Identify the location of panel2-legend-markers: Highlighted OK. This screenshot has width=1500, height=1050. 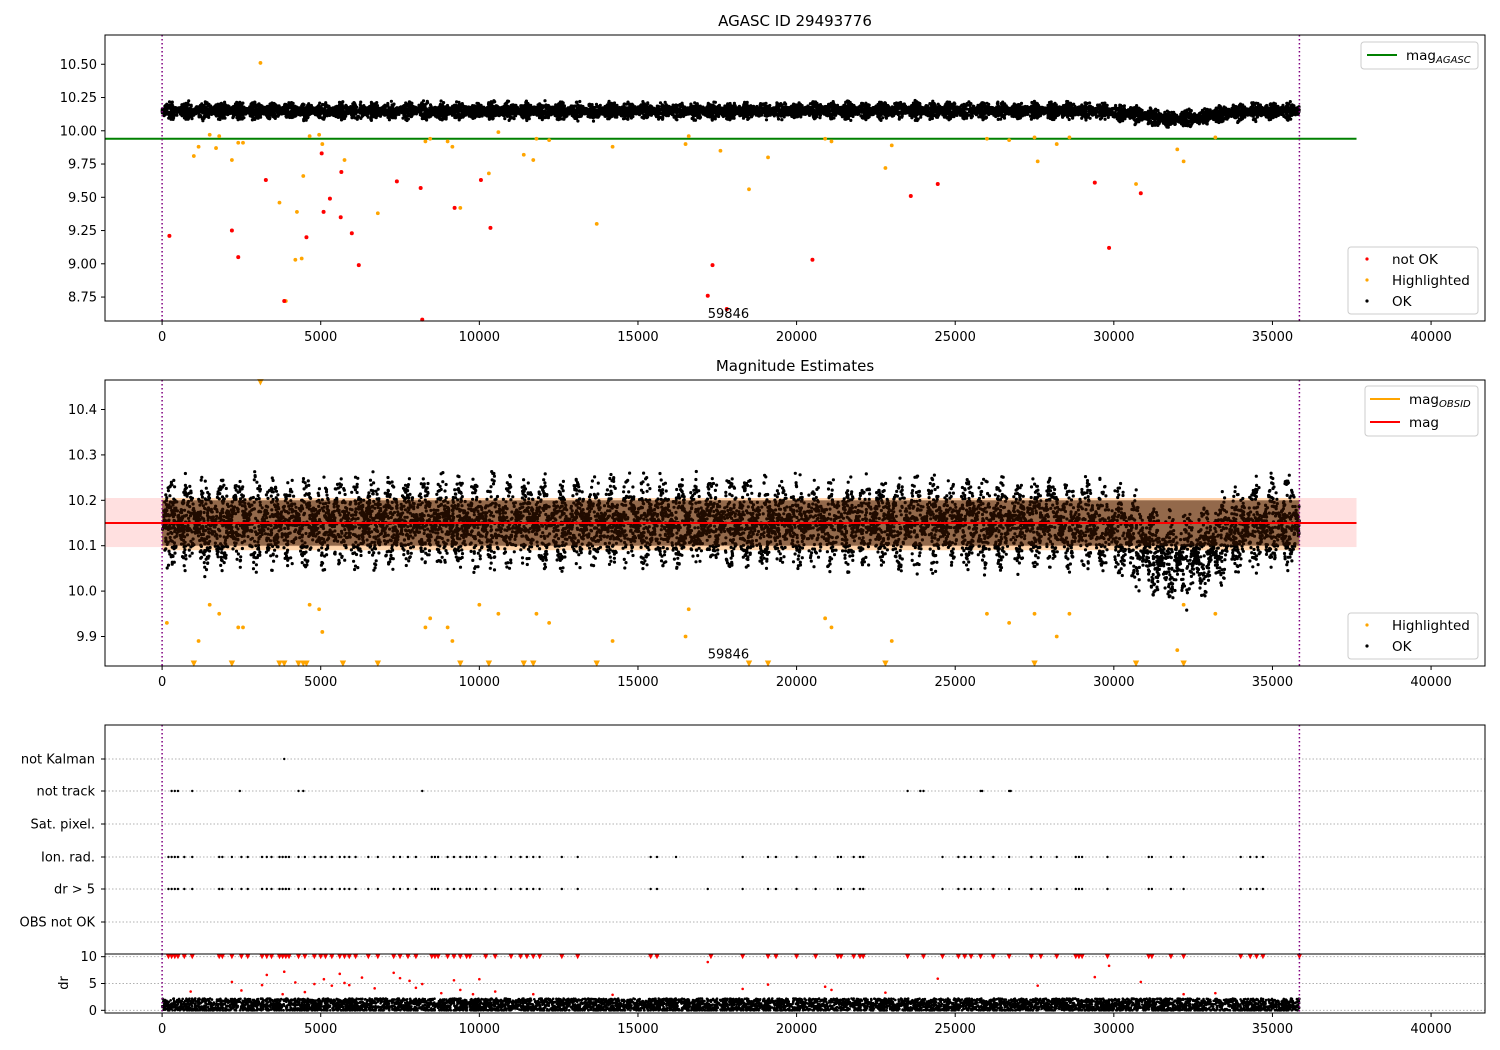
(1413, 636).